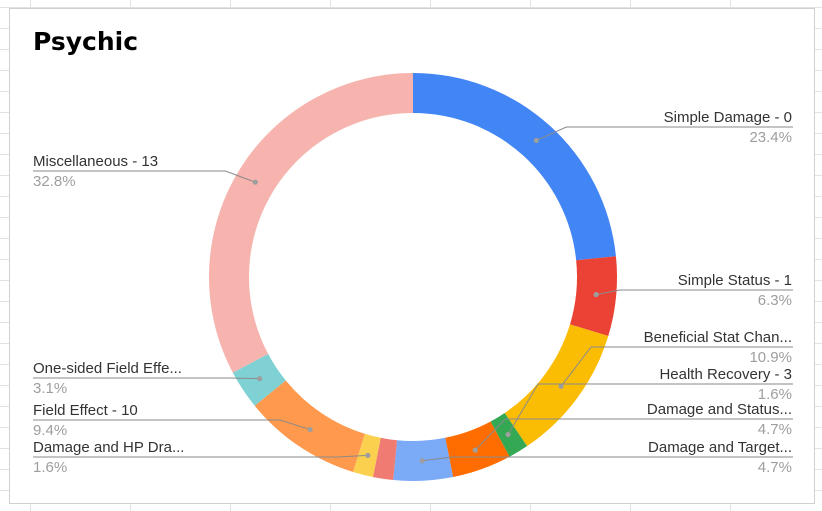  What do you see at coordinates (85, 41) in the screenshot?
I see `chart-title: Psychic` at bounding box center [85, 41].